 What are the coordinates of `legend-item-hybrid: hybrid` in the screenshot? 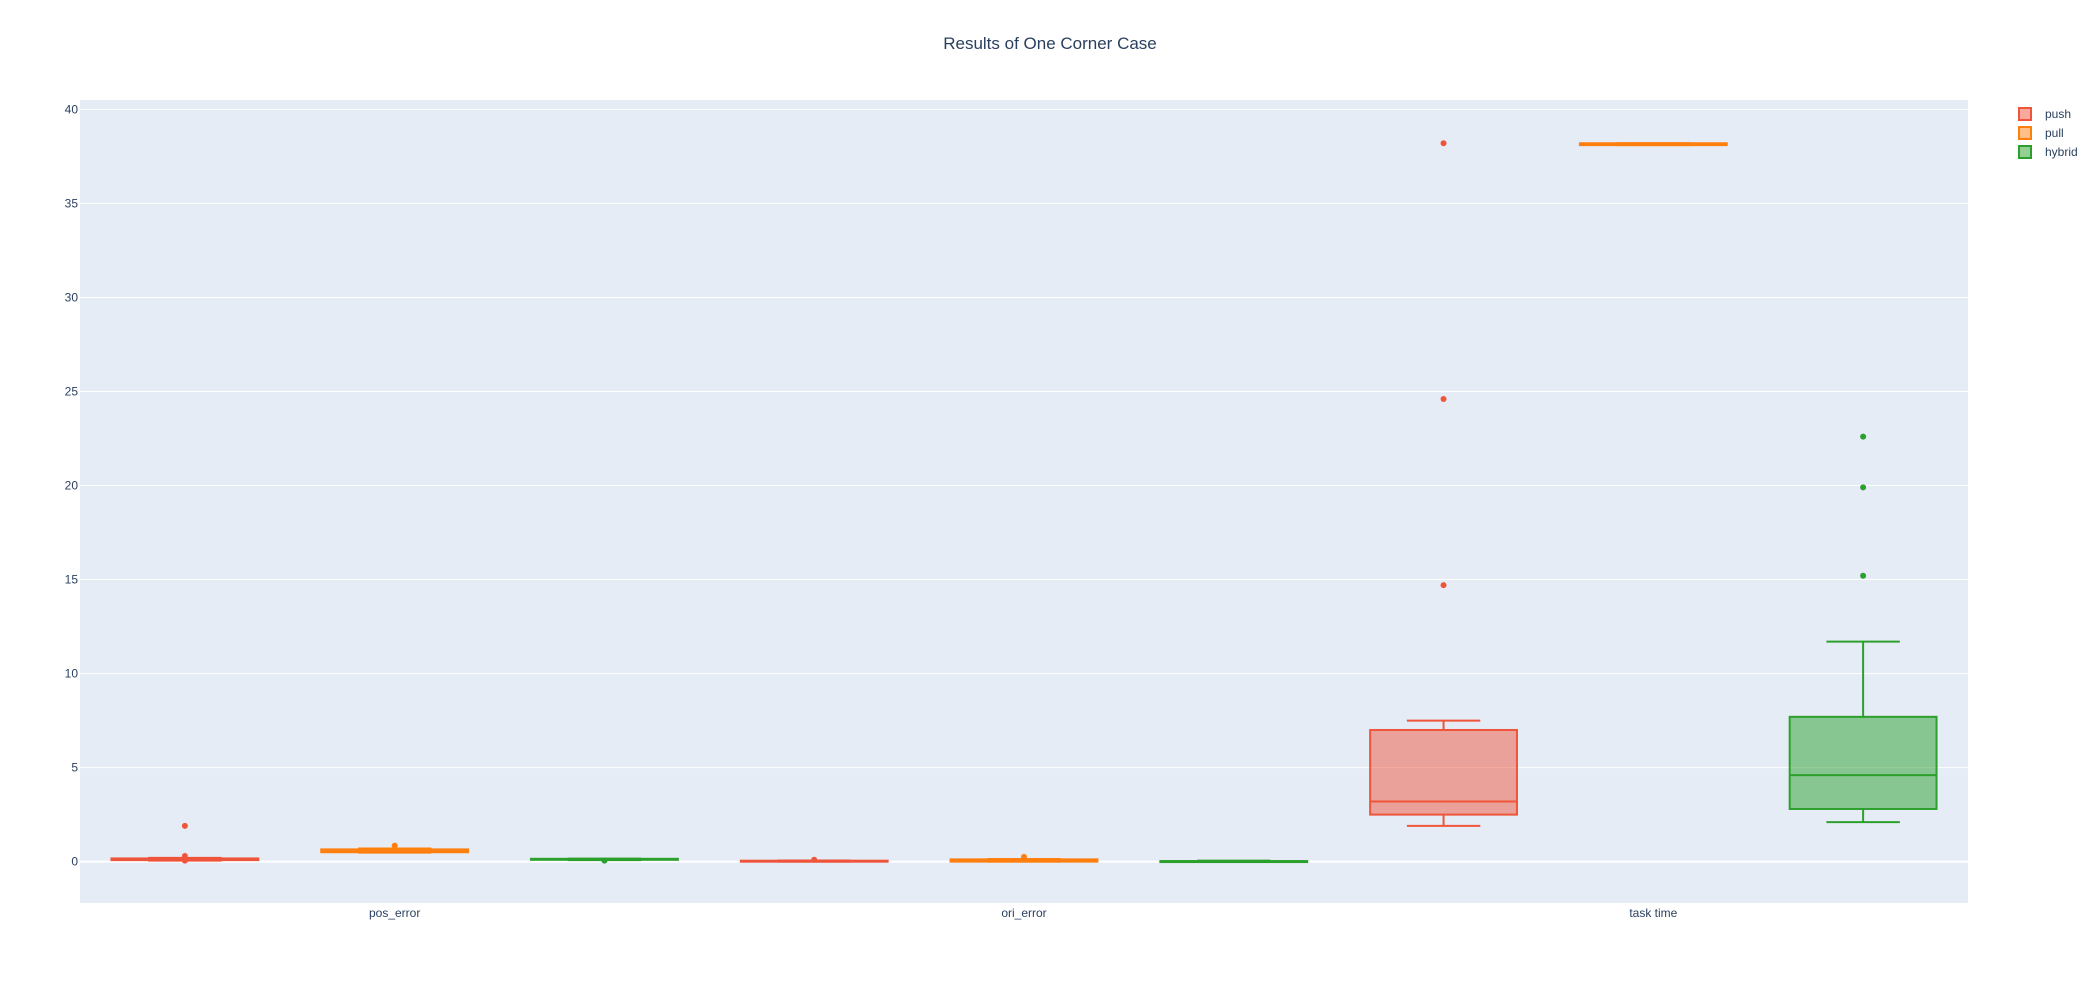 It's located at (2048, 152).